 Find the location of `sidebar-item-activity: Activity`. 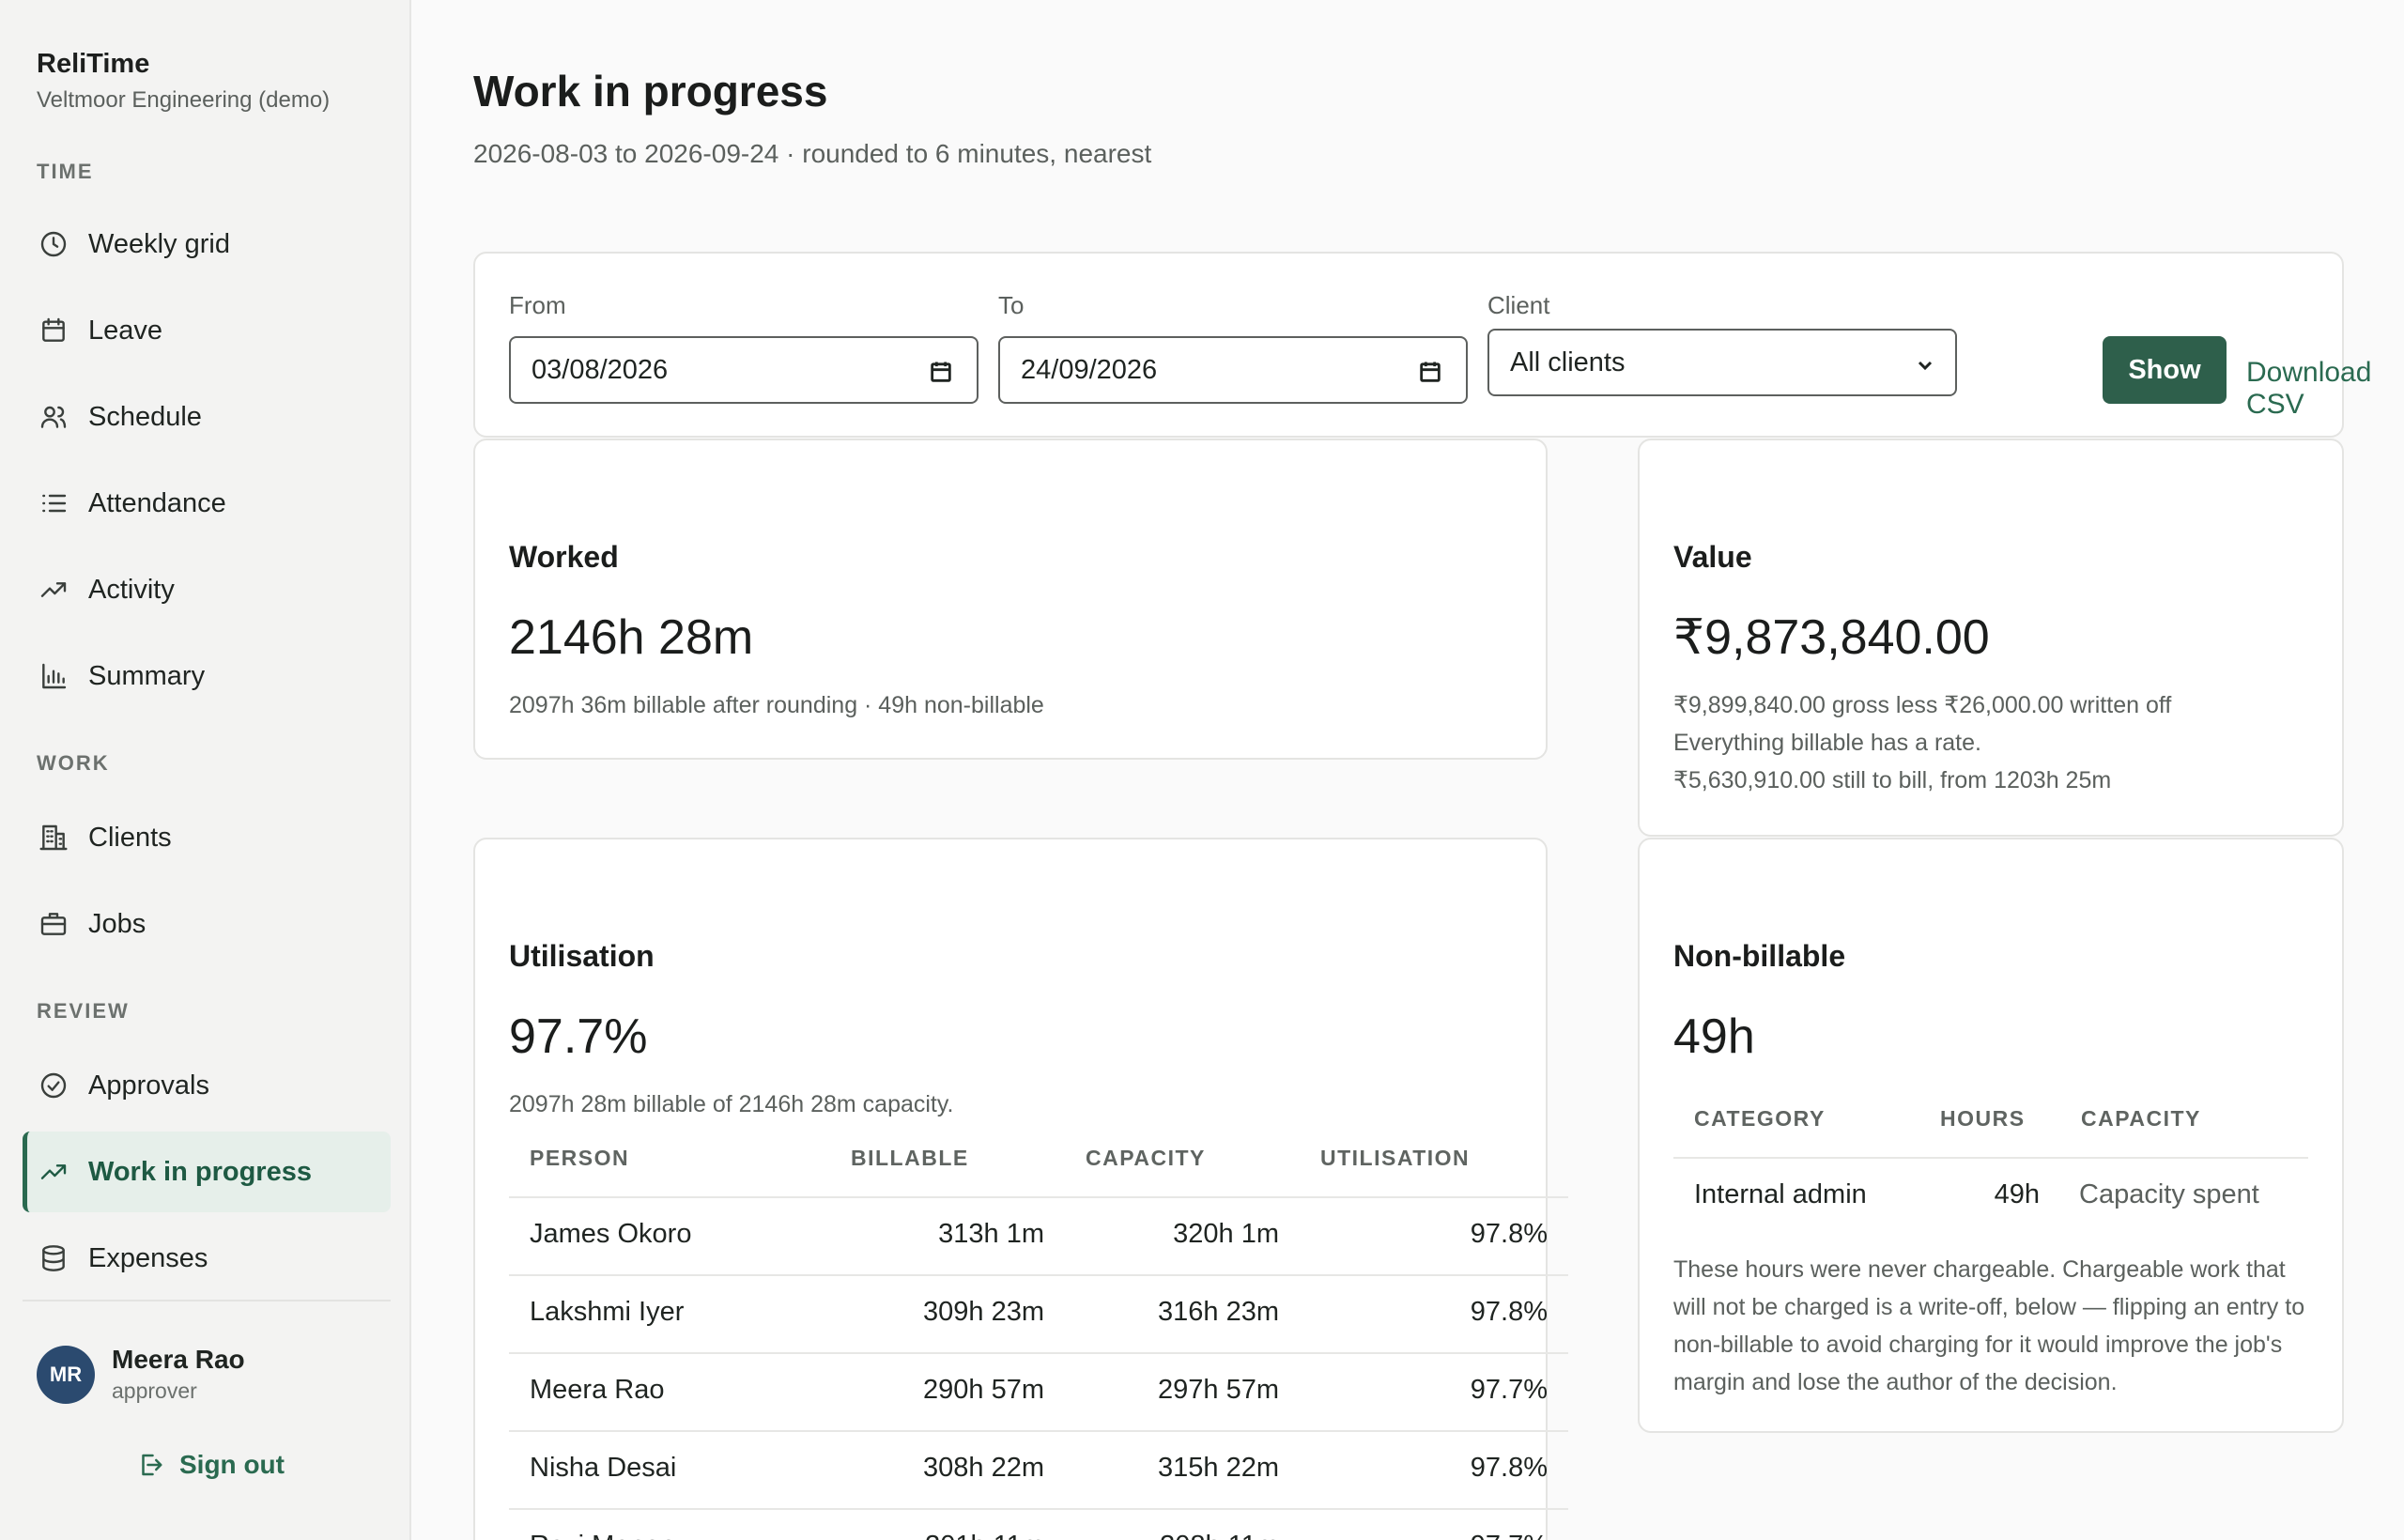

sidebar-item-activity: Activity is located at coordinates (207, 589).